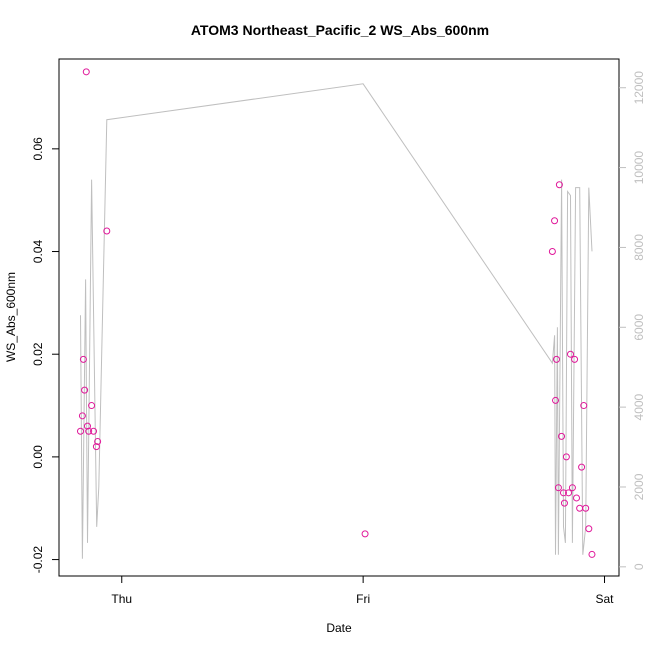 The width and height of the screenshot is (650, 650). I want to click on y2-tick-label: 0, so click(639, 566).